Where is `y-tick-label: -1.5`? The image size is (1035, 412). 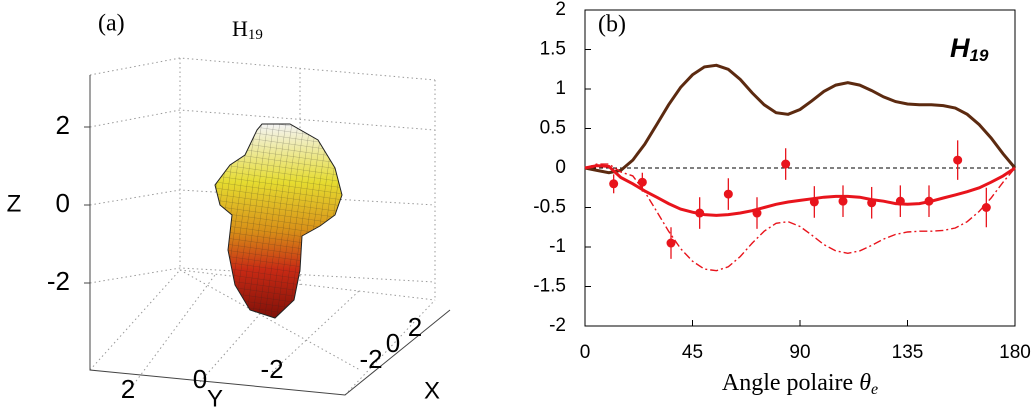
y-tick-label: -1.5 is located at coordinates (549, 286).